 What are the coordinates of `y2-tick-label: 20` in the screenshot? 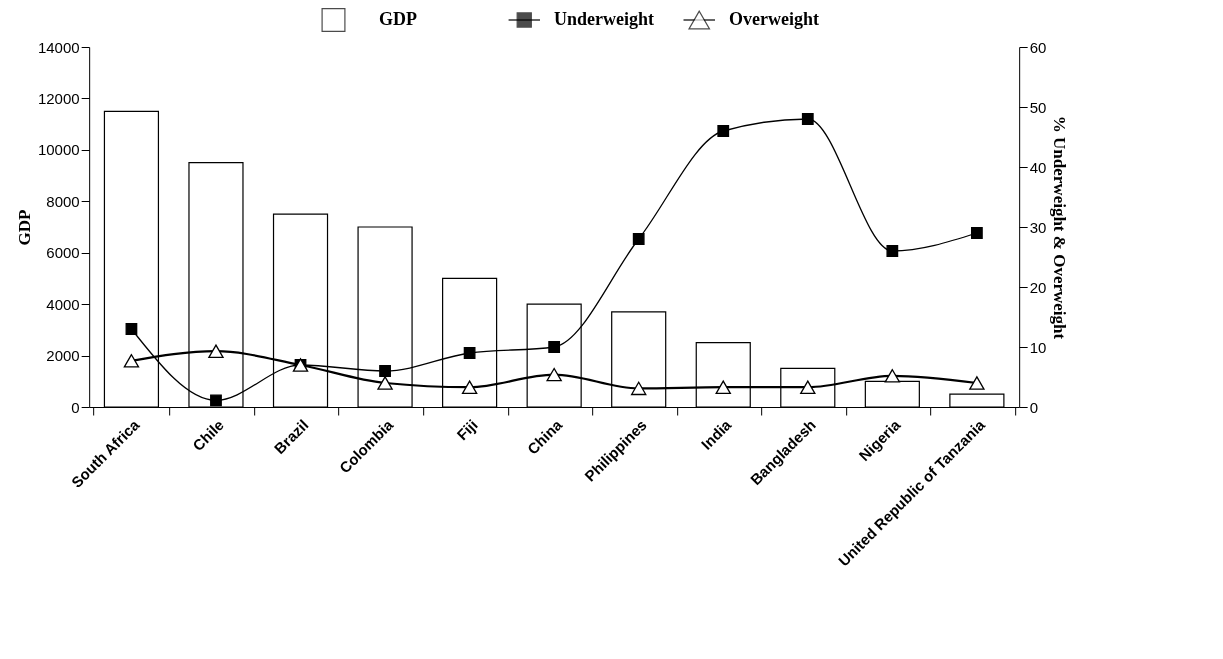 It's located at (1038, 287).